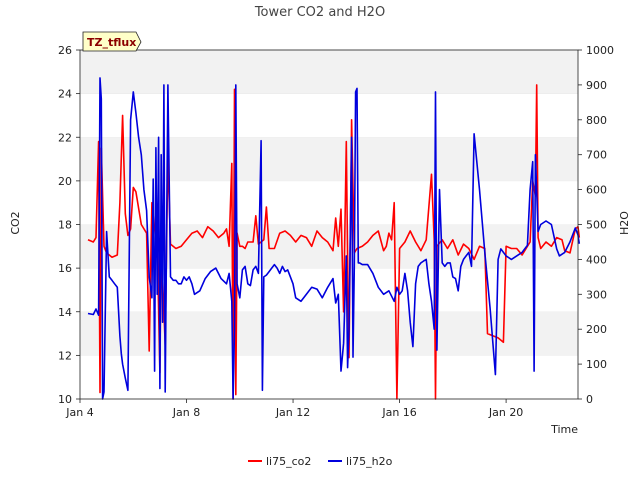 The width and height of the screenshot is (640, 480). Describe the element at coordinates (65, 268) in the screenshot. I see `y-tick-label-left: 16` at that location.